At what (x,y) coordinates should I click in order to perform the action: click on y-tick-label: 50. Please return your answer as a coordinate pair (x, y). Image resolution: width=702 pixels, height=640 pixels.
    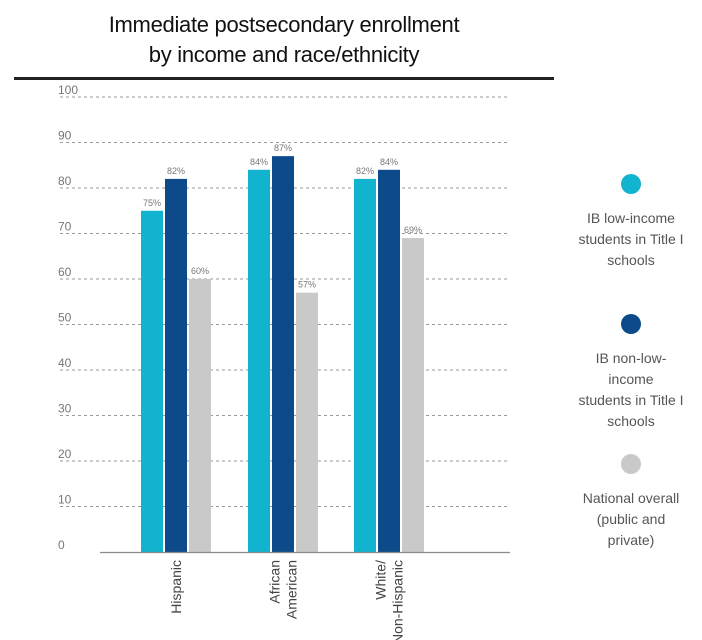
    Looking at the image, I should click on (65, 318).